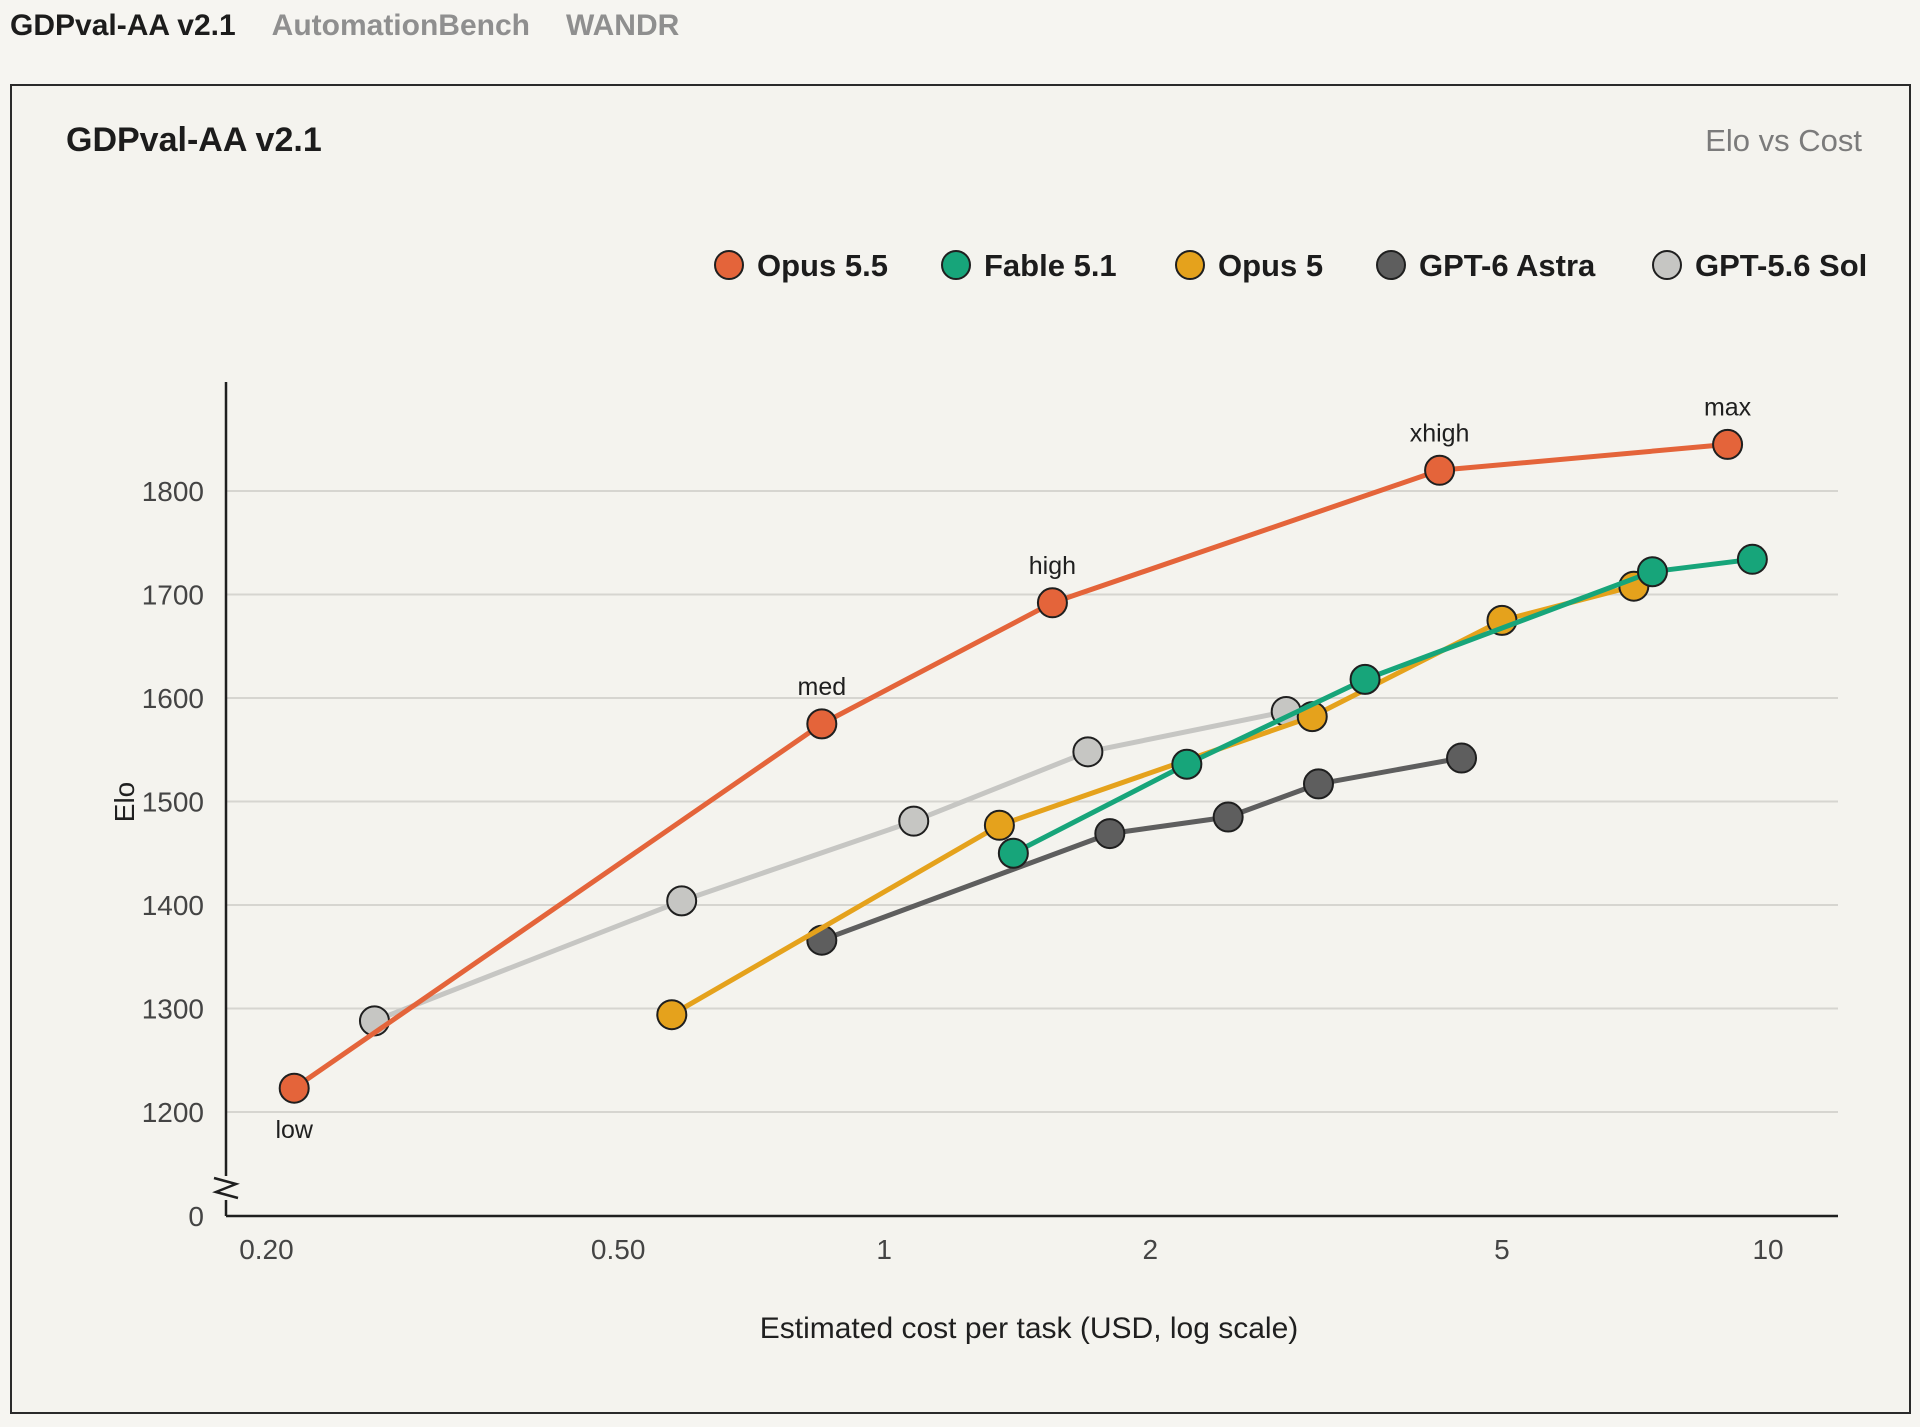 This screenshot has width=1920, height=1427. Describe the element at coordinates (1270, 265) in the screenshot. I see `legend-label-opus-5: Opus 5` at that location.